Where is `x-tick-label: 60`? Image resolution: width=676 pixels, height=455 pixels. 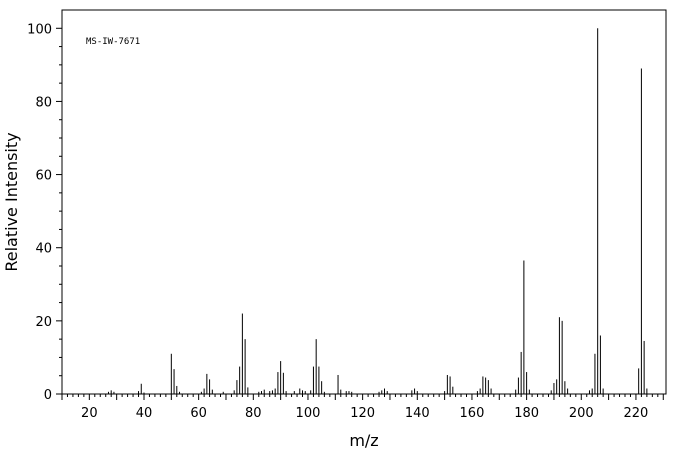 x-tick-label: 60 is located at coordinates (198, 413).